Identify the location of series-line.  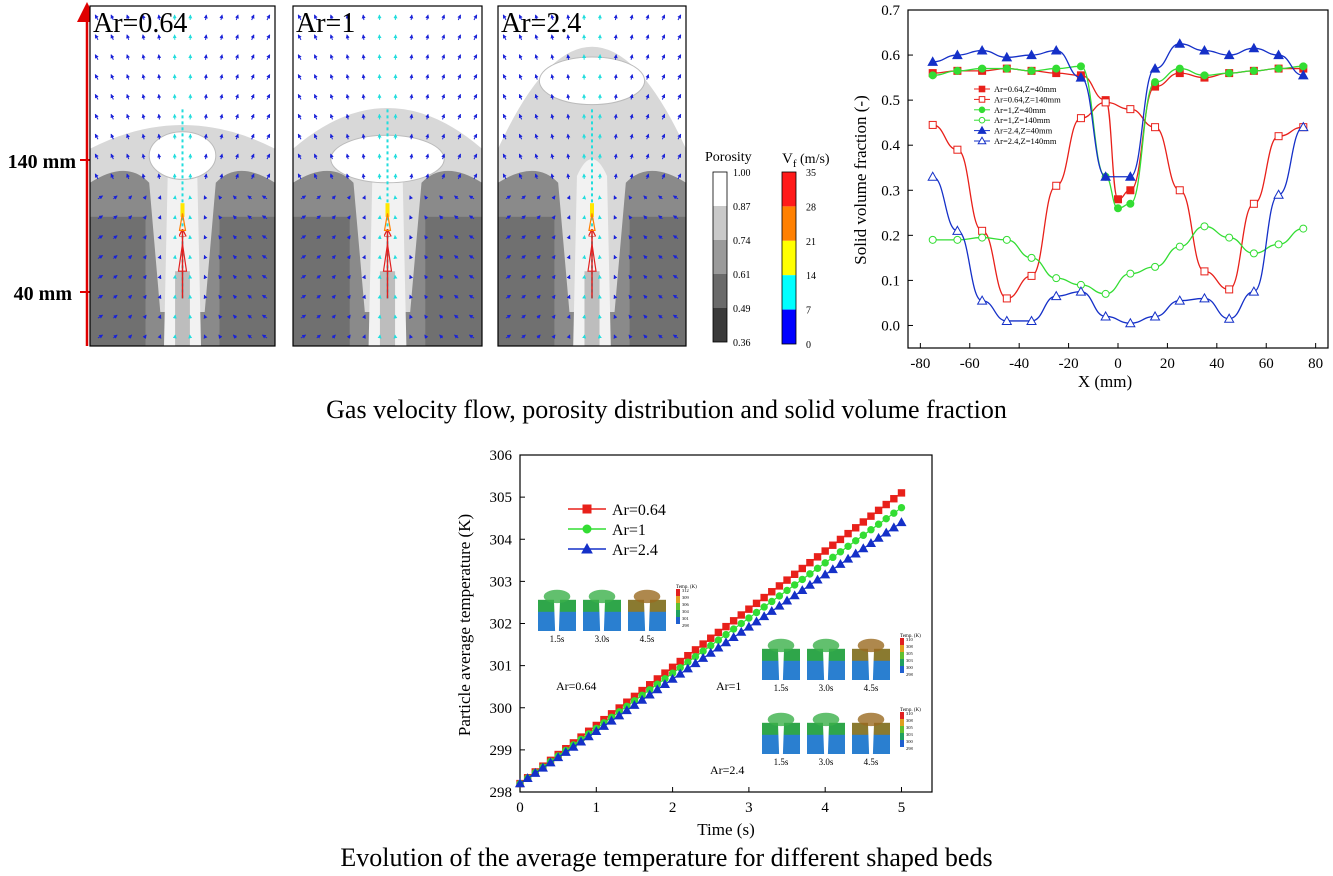
(1118, 110).